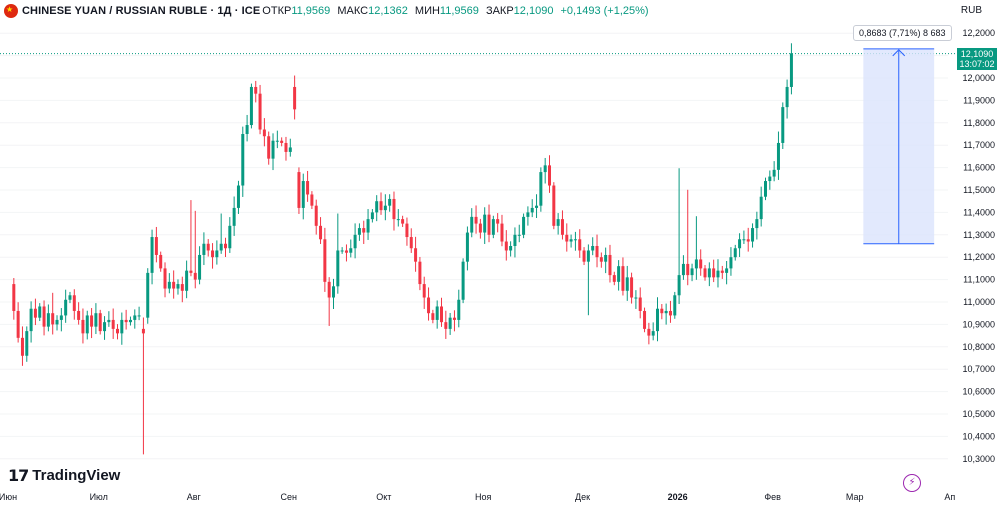 Image resolution: width=1000 pixels, height=512 pixels. I want to click on close-value: 12,1090, so click(533, 11).